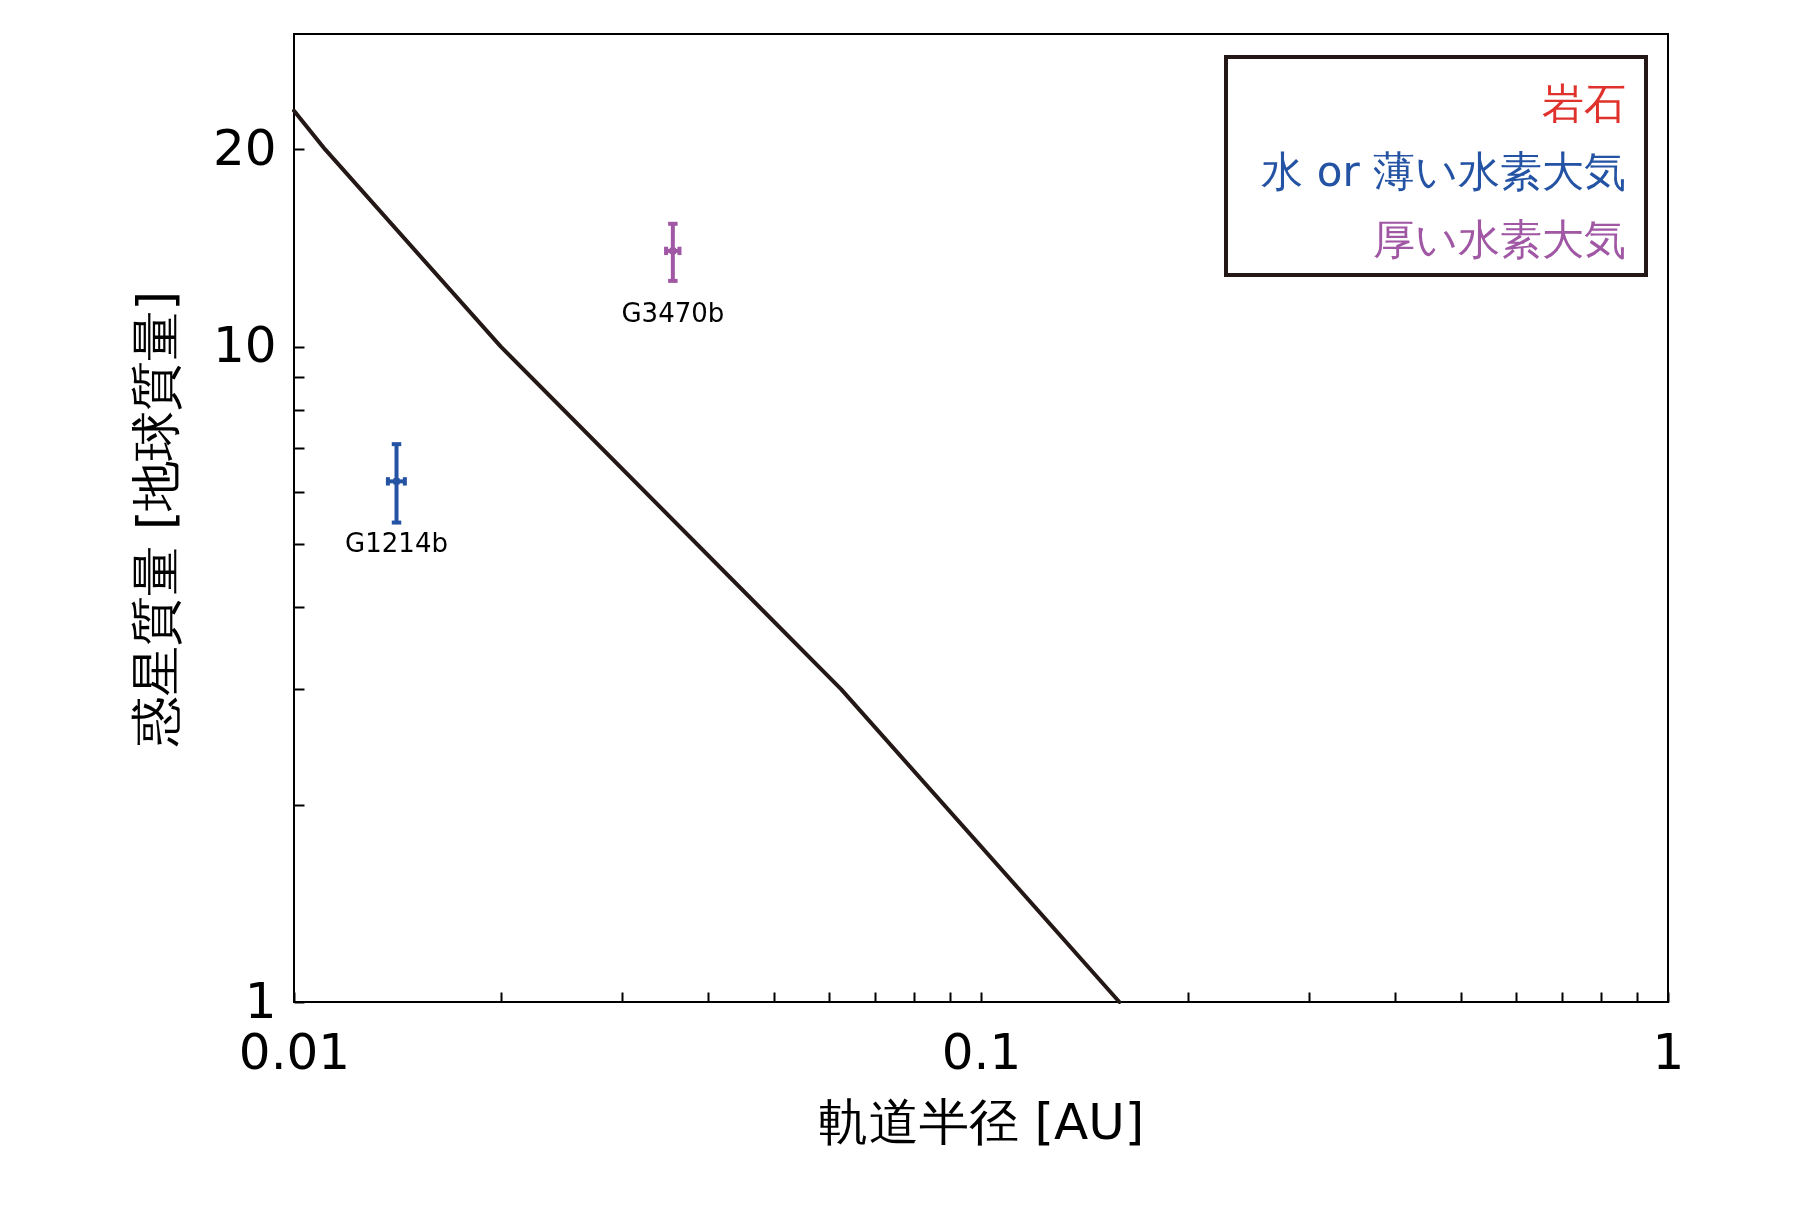 The height and width of the screenshot is (1224, 1800). What do you see at coordinates (155, 519) in the screenshot?
I see `y-axis-title: 惑星質量 [地球質量]` at bounding box center [155, 519].